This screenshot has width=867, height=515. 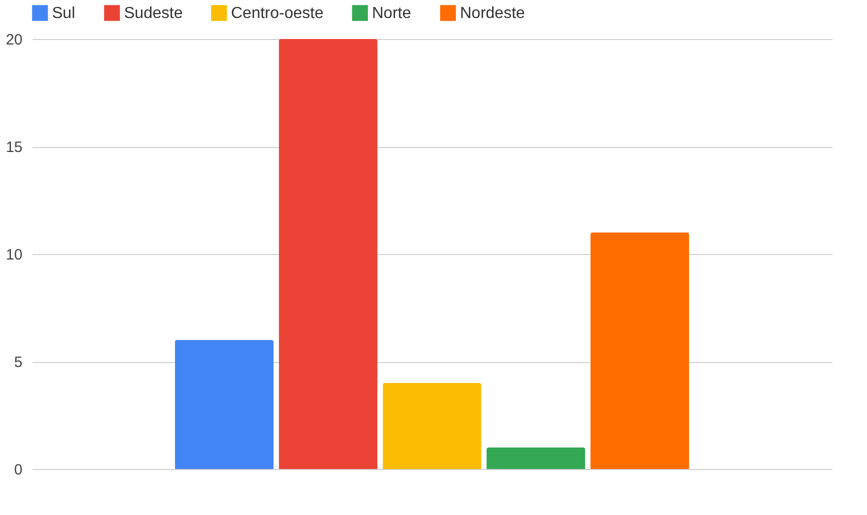 I want to click on legend-label: Sudeste, so click(x=153, y=13).